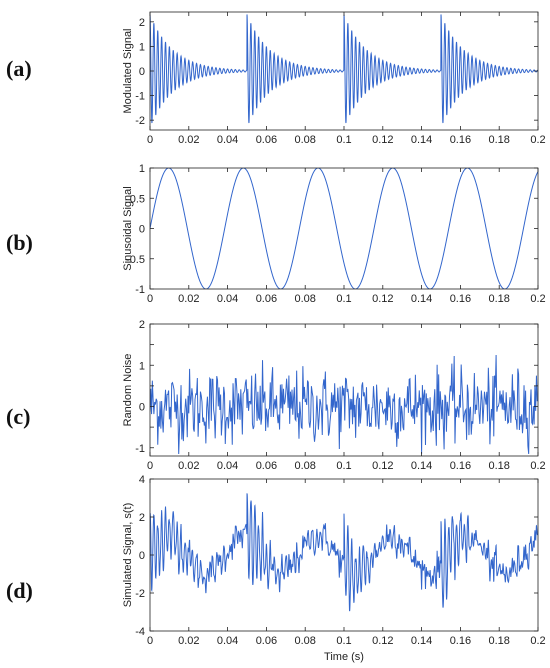  I want to click on y-tick-label: -0.5, so click(135, 260).